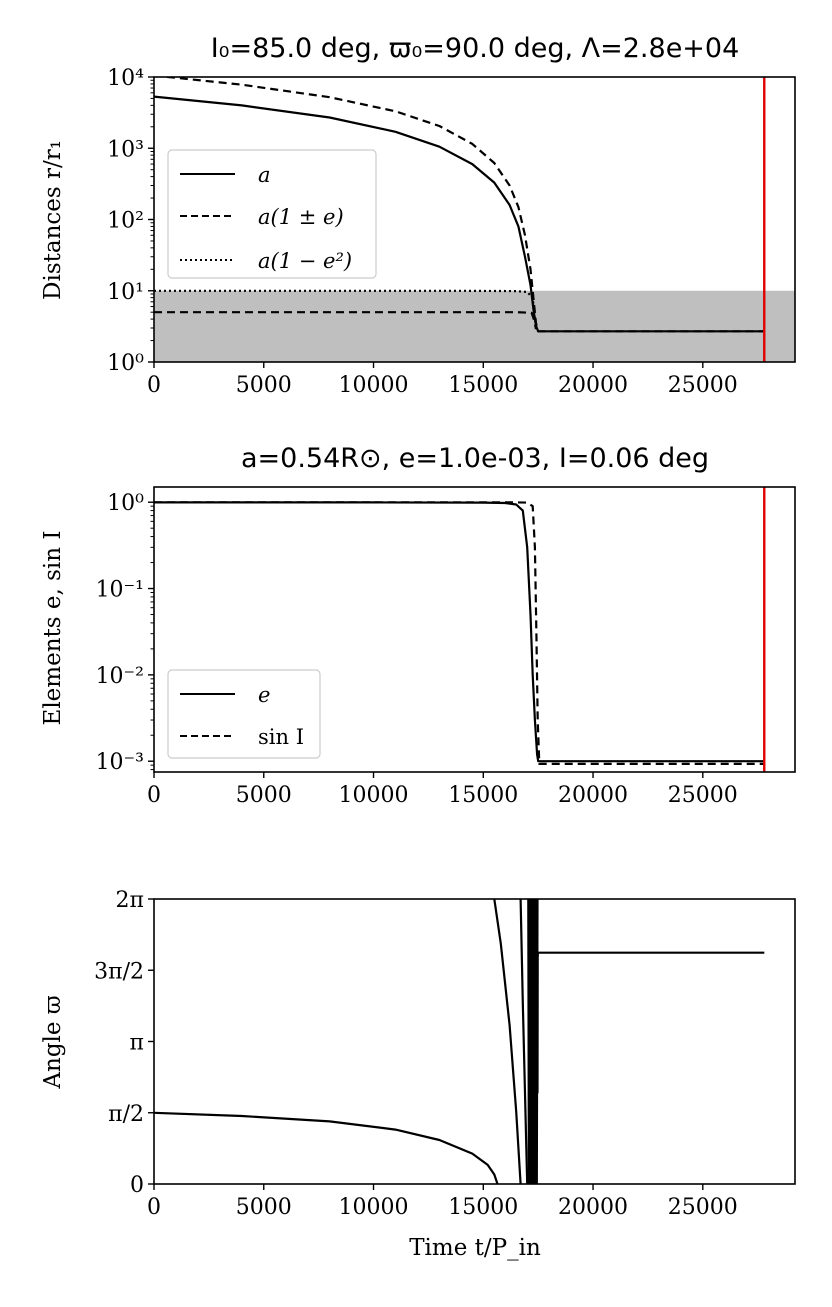  Describe the element at coordinates (125, 221) in the screenshot. I see `y-tick-label: 10²` at that location.